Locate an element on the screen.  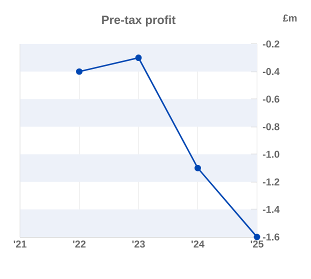
x-tick-label: '21 is located at coordinates (20, 244).